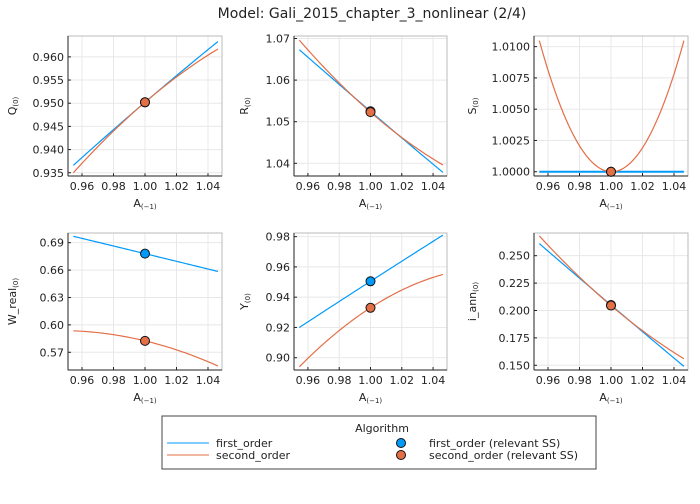 The width and height of the screenshot is (700, 504). What do you see at coordinates (49, 80) in the screenshot?
I see `y-tick-label: 0.955` at bounding box center [49, 80].